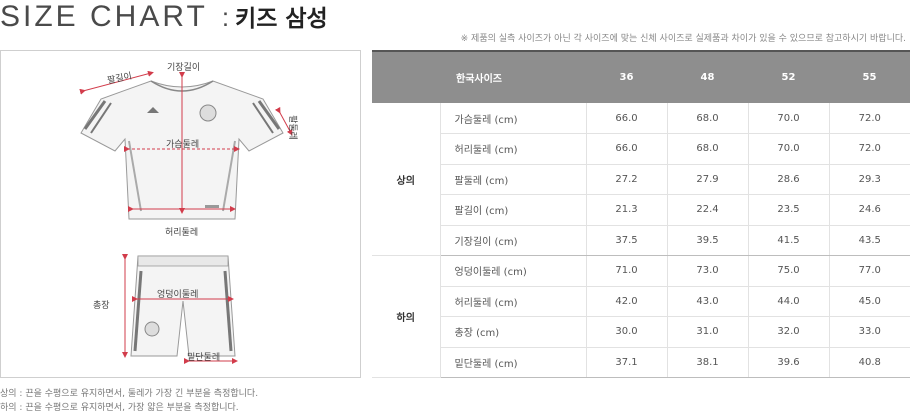  I want to click on label-chest: 가슴둘레, so click(183, 145).